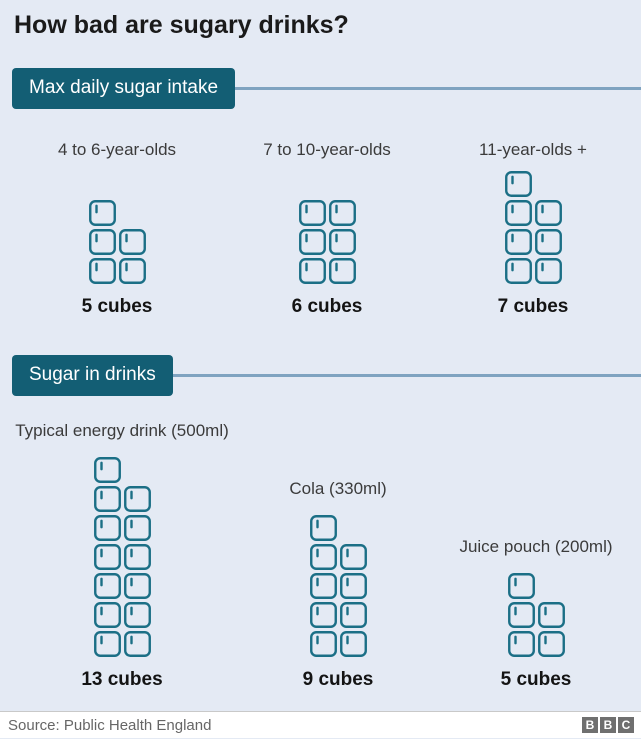 The height and width of the screenshot is (739, 641). What do you see at coordinates (338, 679) in the screenshot?
I see `cube-count-label: 9 cubes` at bounding box center [338, 679].